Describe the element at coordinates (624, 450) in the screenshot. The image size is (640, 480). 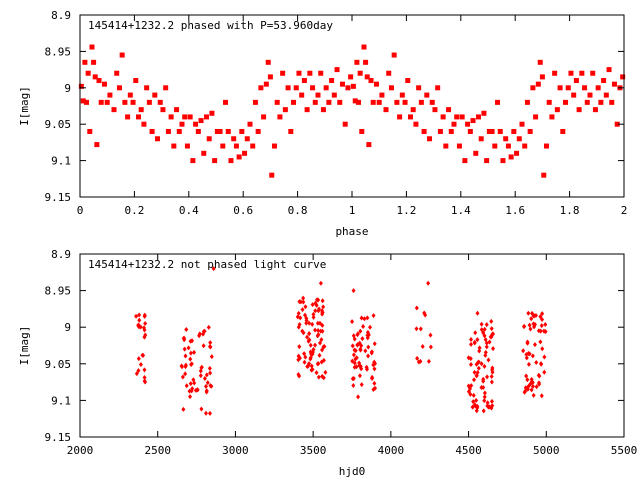
I see `x-tick-label: 5500` at that location.